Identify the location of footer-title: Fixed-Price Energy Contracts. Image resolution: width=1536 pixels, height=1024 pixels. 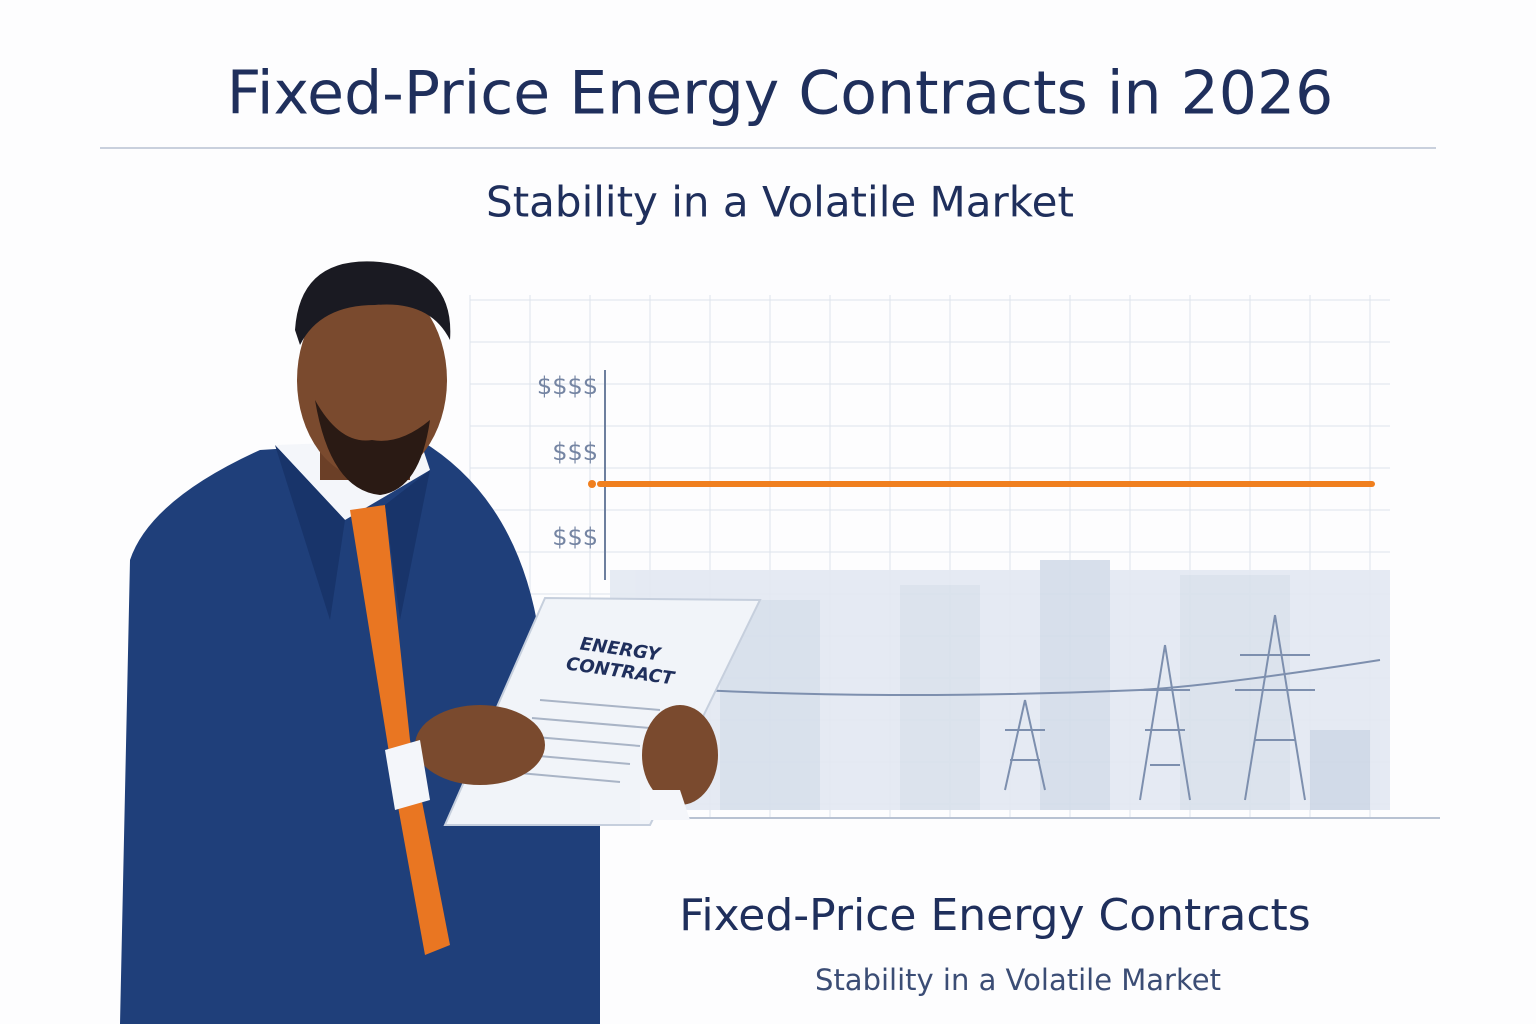
(994, 915).